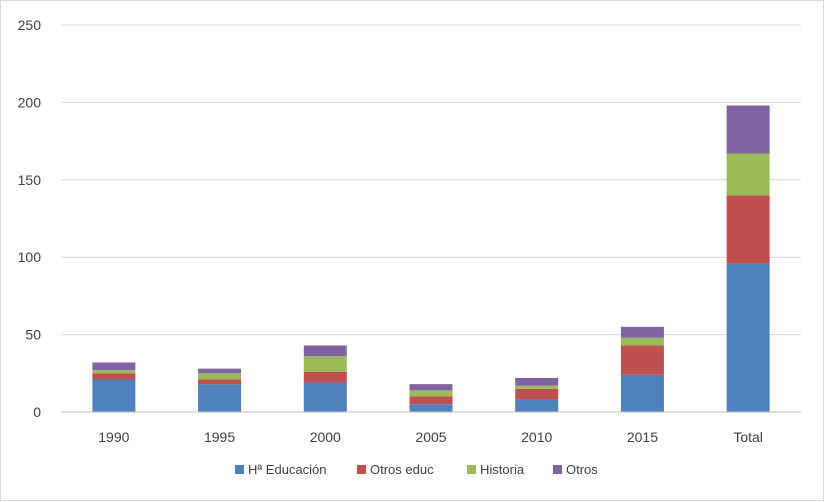 Image resolution: width=824 pixels, height=502 pixels. What do you see at coordinates (502, 469) in the screenshot?
I see `legend-label: Historia` at bounding box center [502, 469].